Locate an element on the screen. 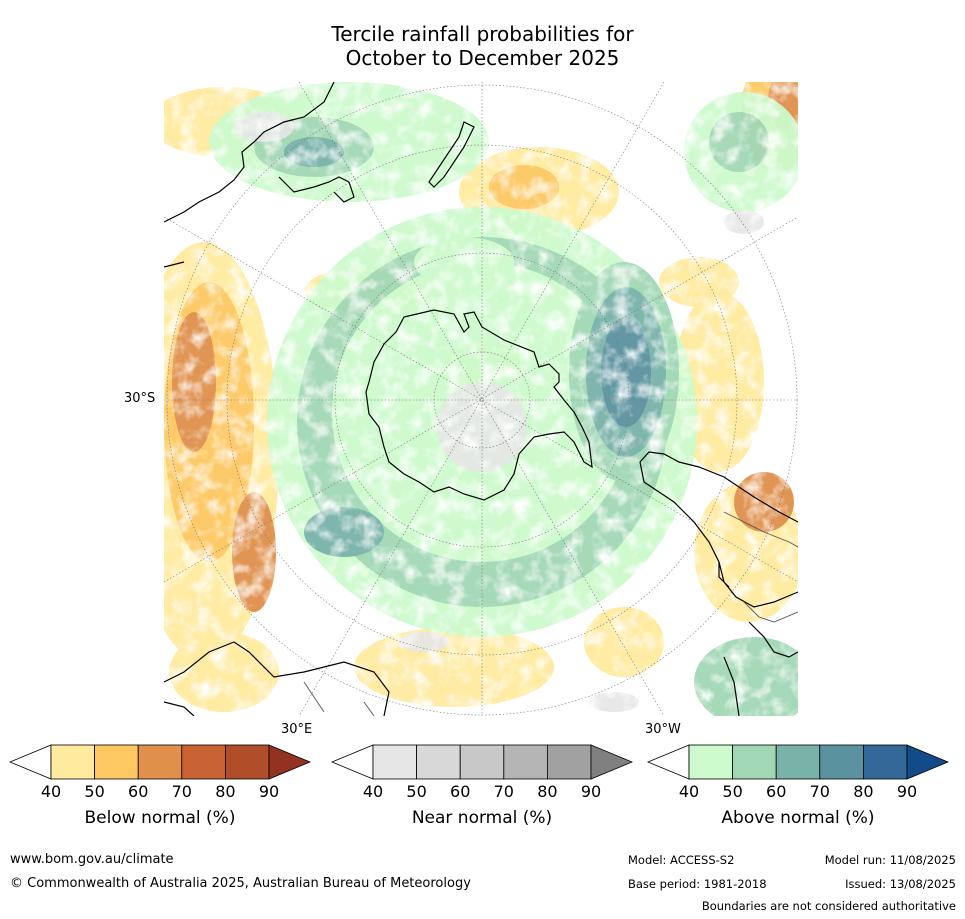 This screenshot has width=965, height=919. colorbar-near-normal is located at coordinates (482, 762).